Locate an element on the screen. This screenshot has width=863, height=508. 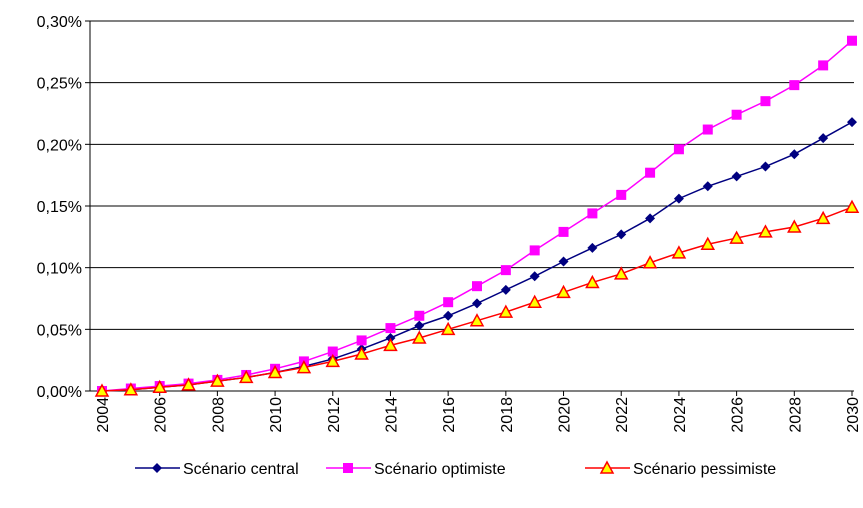
x-tick-label: 2018 is located at coordinates (507, 415).